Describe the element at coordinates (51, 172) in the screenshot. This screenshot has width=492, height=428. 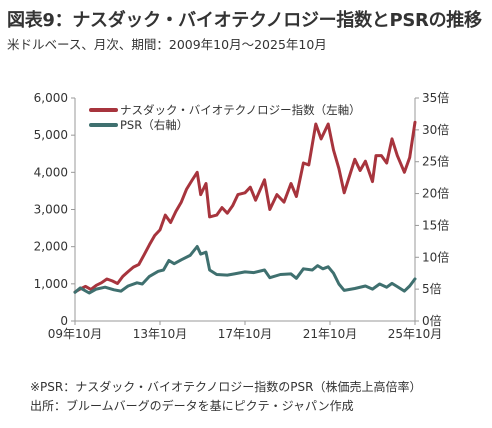
I see `left-tick-label: 4,000` at that location.